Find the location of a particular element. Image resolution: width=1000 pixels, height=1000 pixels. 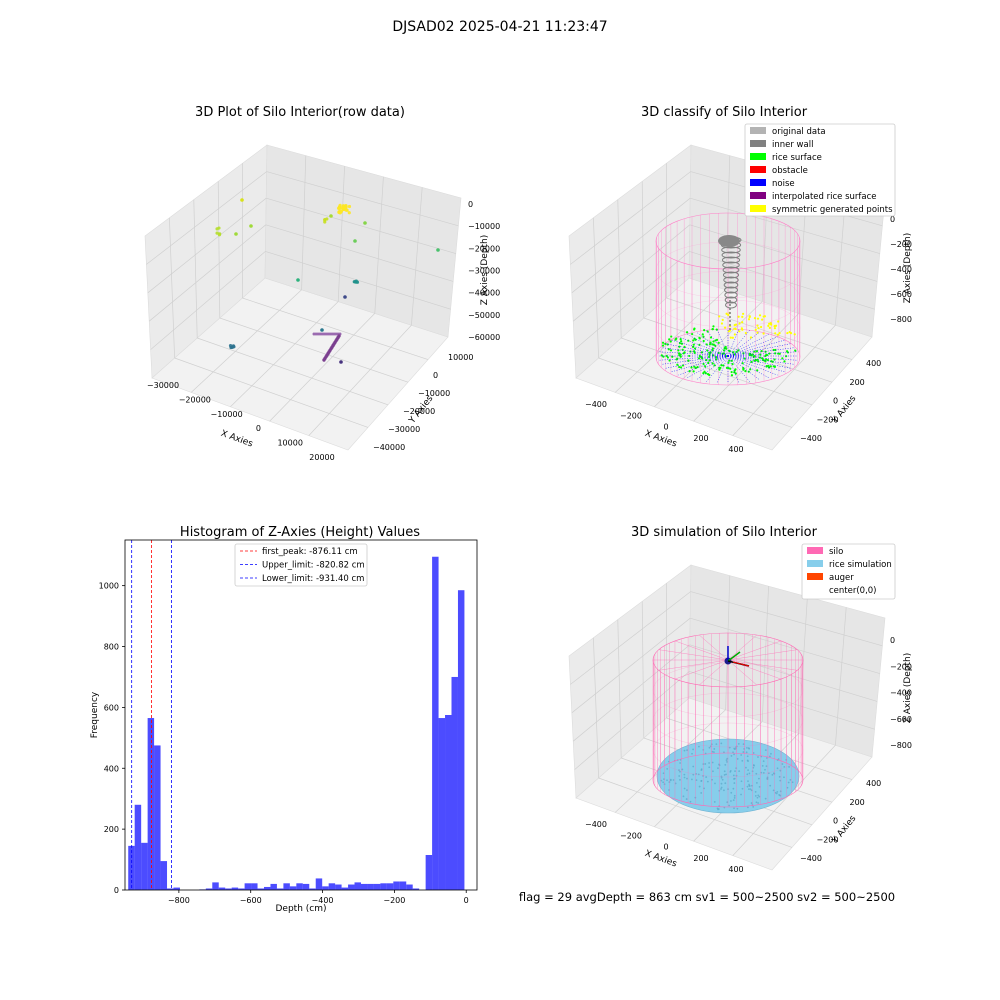

p2-y-tick-2: 0 is located at coordinates (835, 401).